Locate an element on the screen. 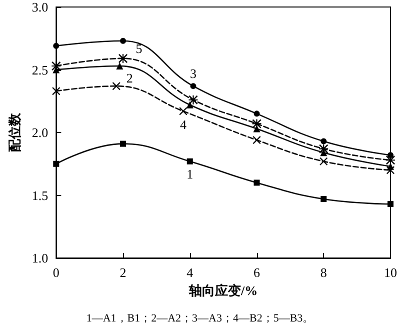  y-tick-label: 1.5 is located at coordinates (40, 195).